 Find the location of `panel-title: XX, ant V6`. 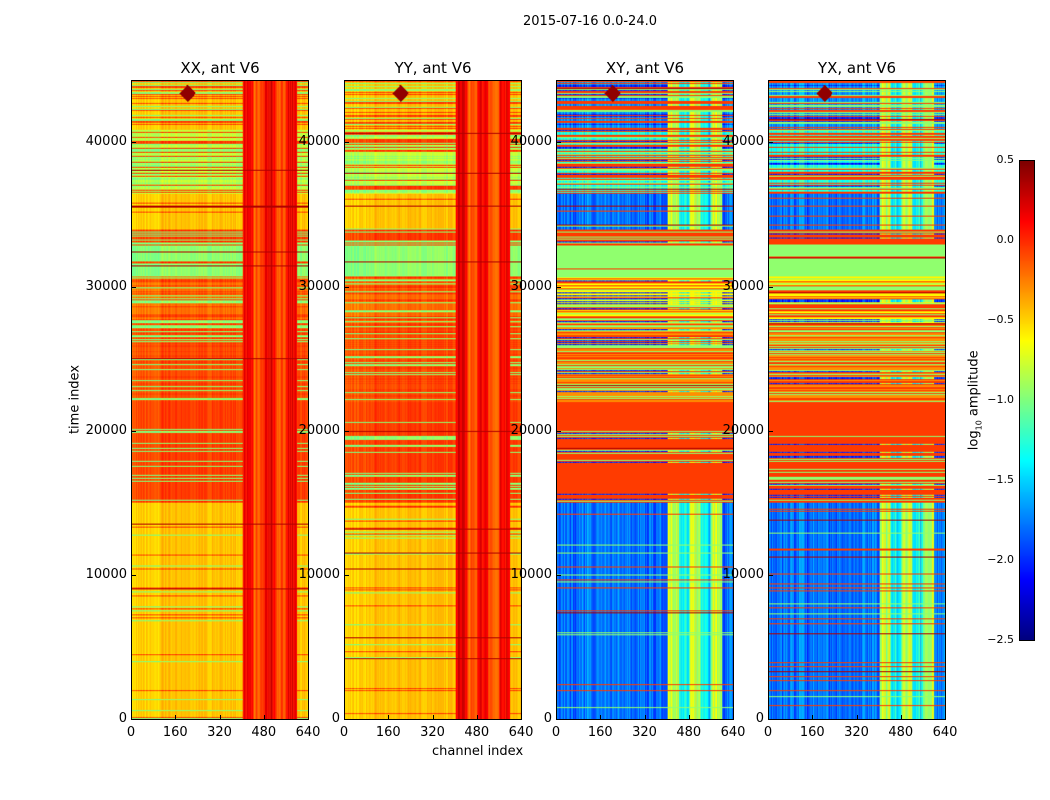

panel-title: XX, ant V6 is located at coordinates (220, 68).